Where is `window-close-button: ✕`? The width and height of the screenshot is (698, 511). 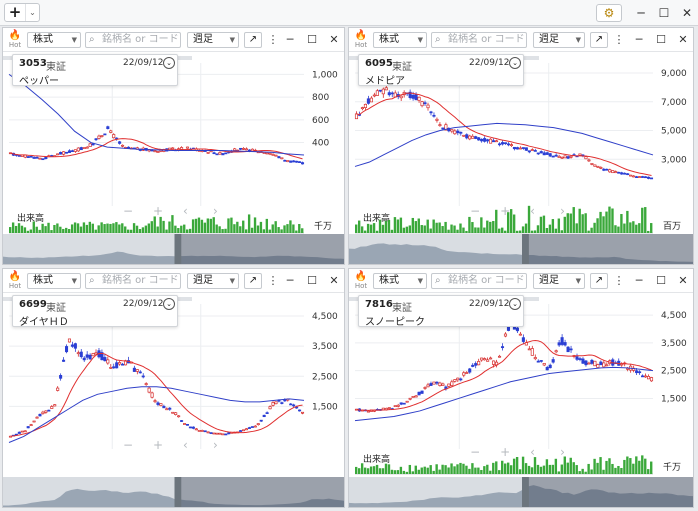
window-close-button: ✕ is located at coordinates (687, 13).